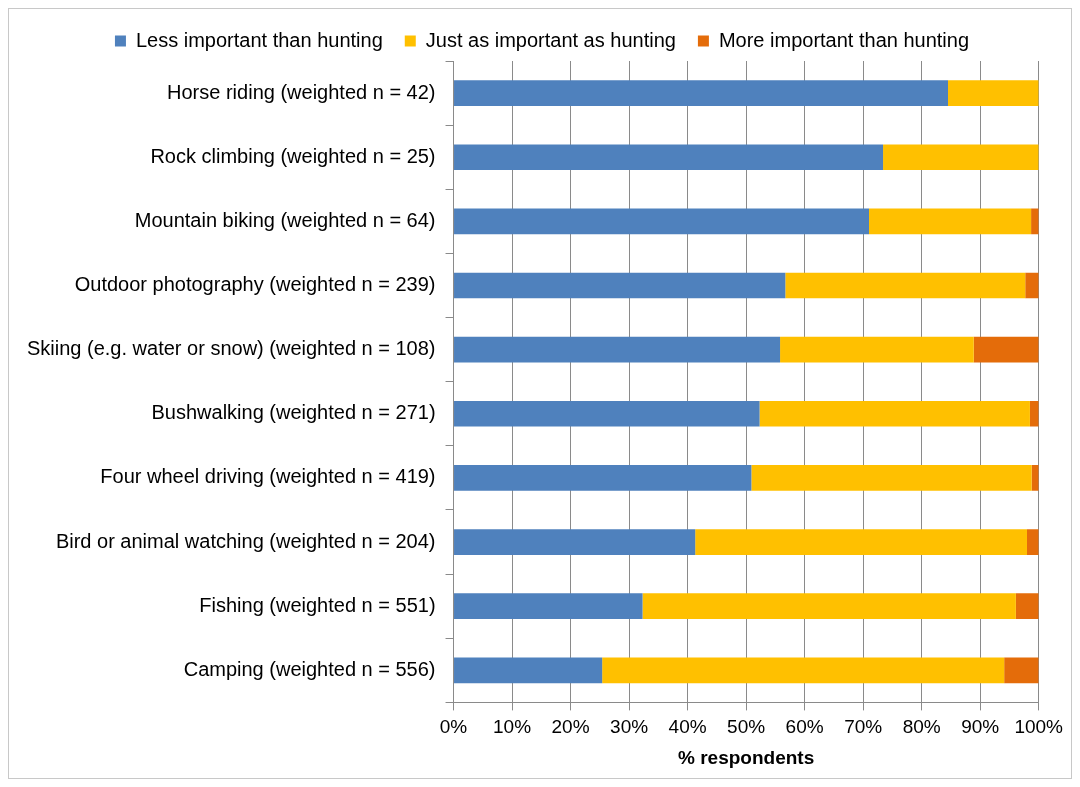  I want to click on y-tick-label: Outdoor photography (weighted n = 239), so click(255, 284).